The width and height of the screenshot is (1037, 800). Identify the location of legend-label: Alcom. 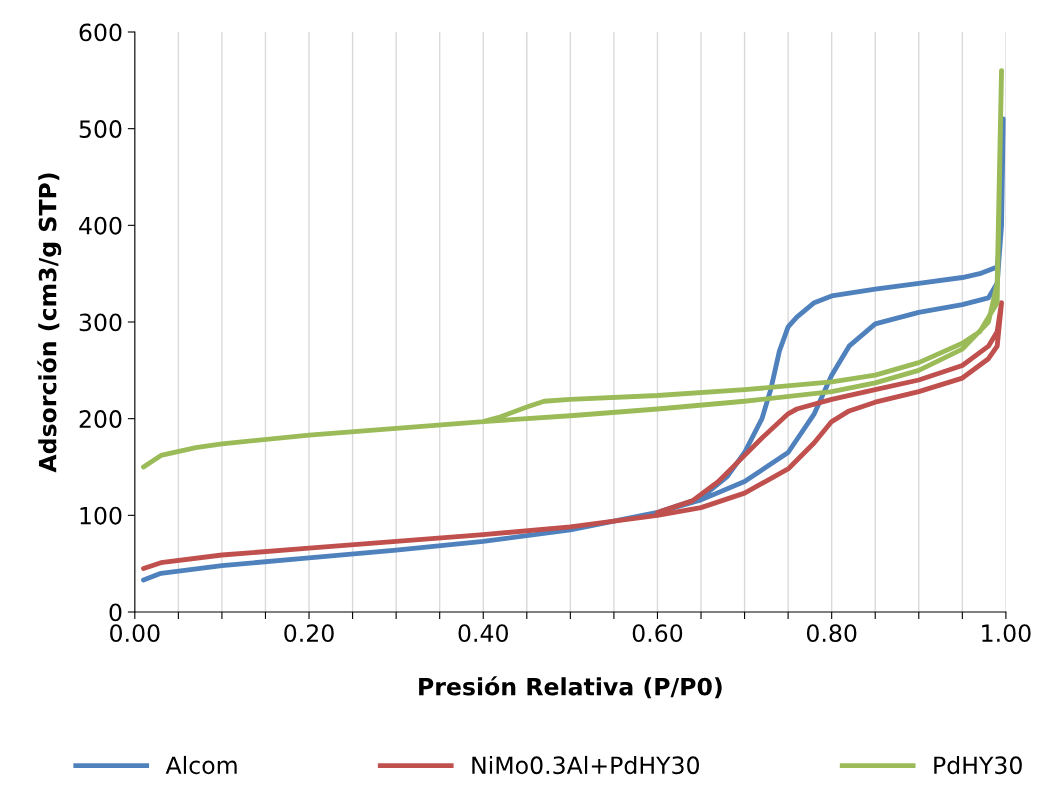
(201, 765).